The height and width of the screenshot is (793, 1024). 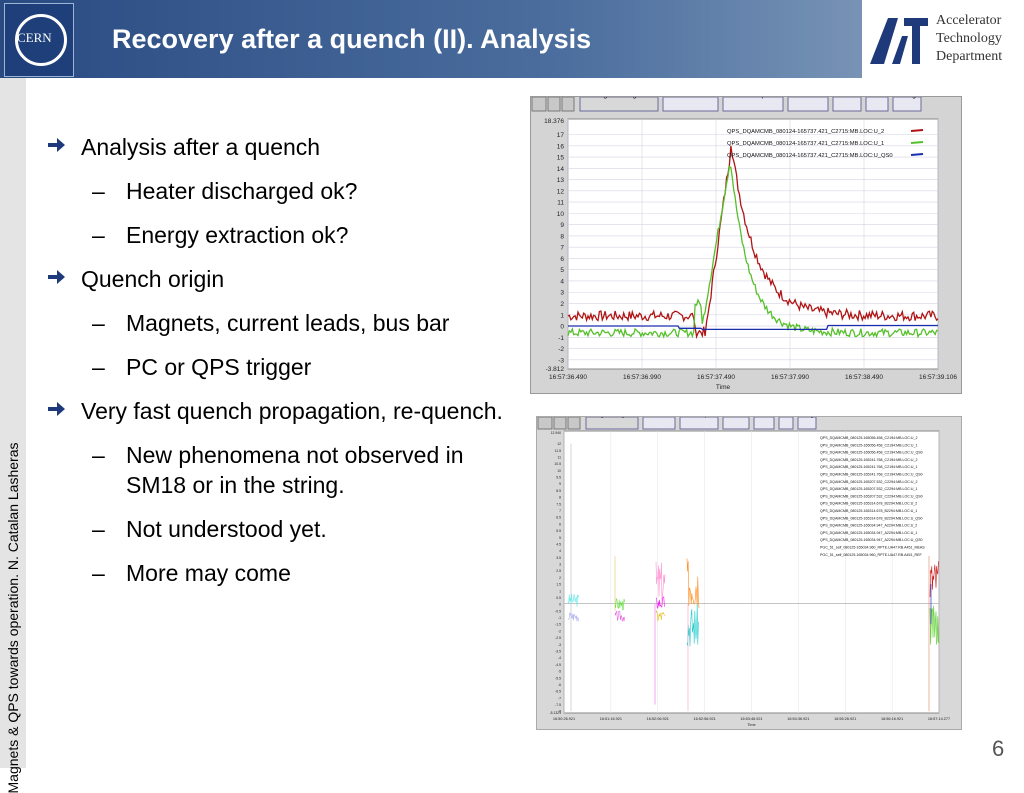 I want to click on y-tick-label: -8, so click(x=559, y=712).